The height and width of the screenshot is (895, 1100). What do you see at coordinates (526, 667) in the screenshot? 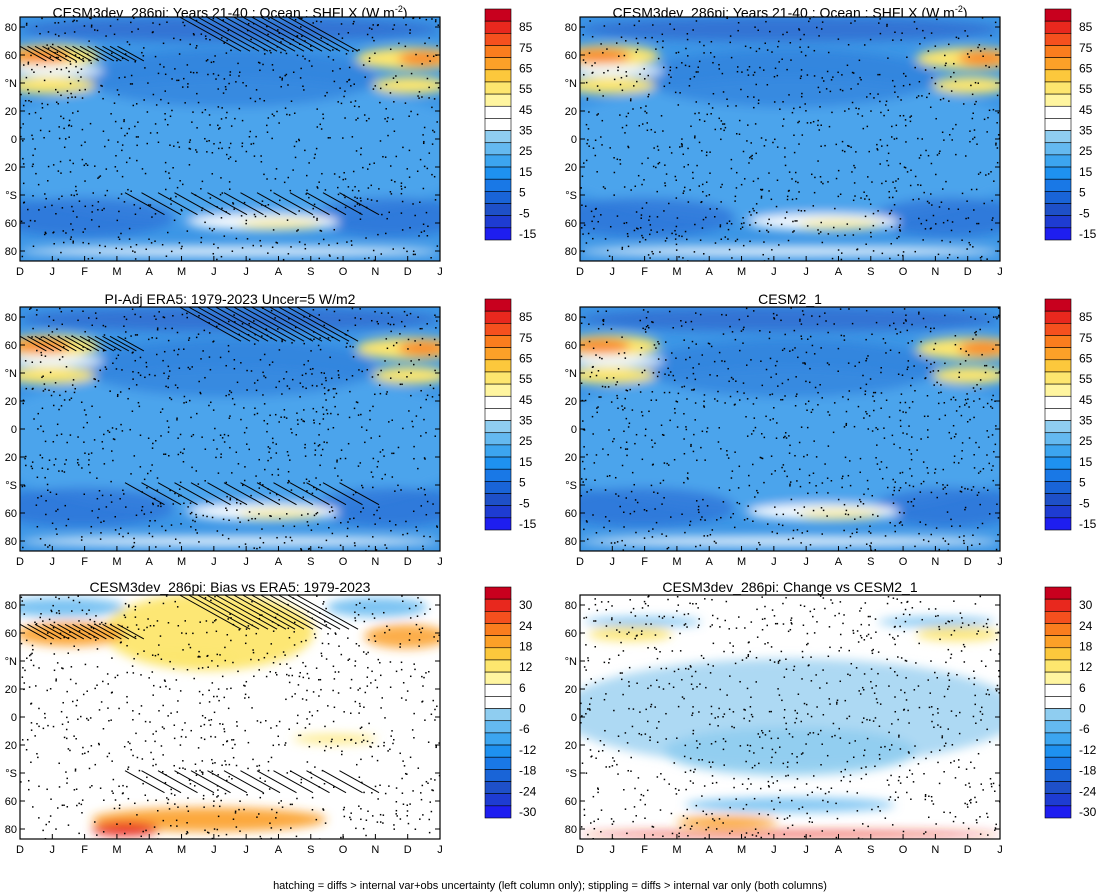
I see `colorbar-label: 12` at bounding box center [526, 667].